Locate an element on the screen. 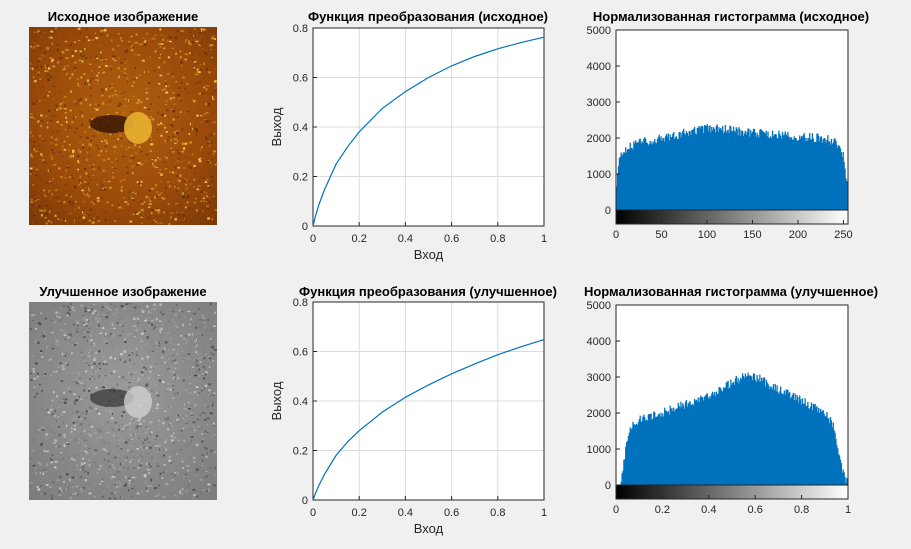 This screenshot has width=911, height=549. x-axis-label: Вход is located at coordinates (429, 528).